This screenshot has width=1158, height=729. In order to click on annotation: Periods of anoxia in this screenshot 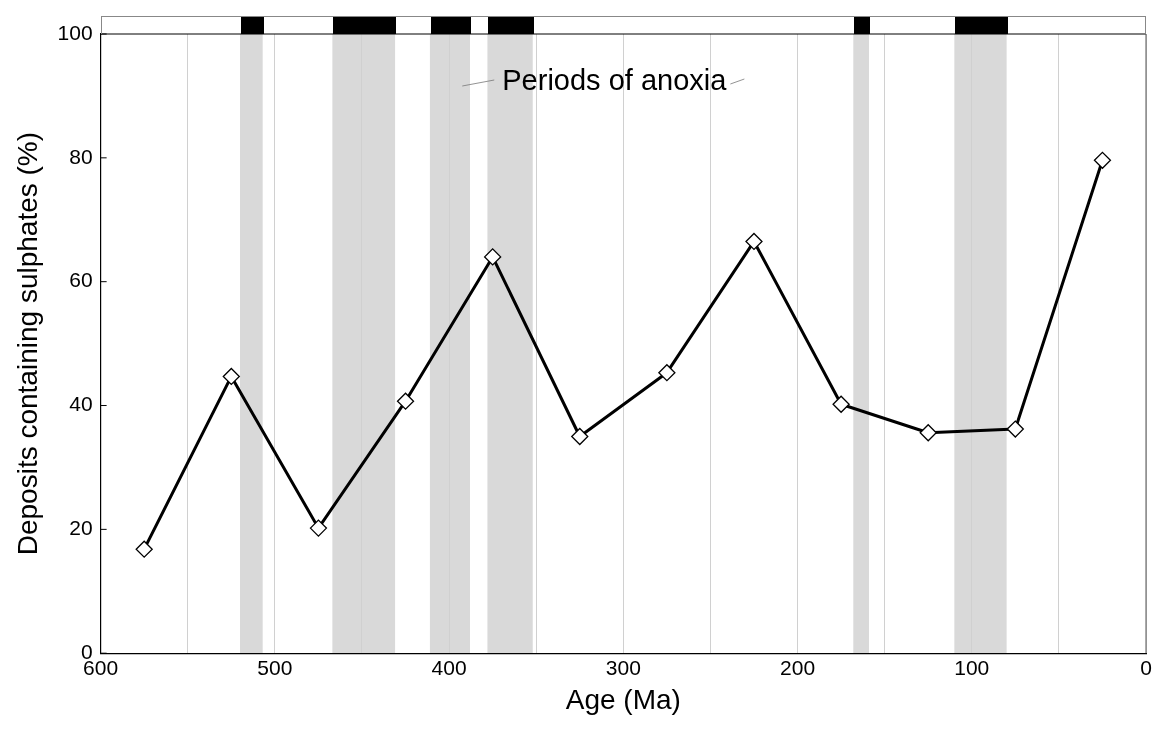, I will do `click(615, 80)`.